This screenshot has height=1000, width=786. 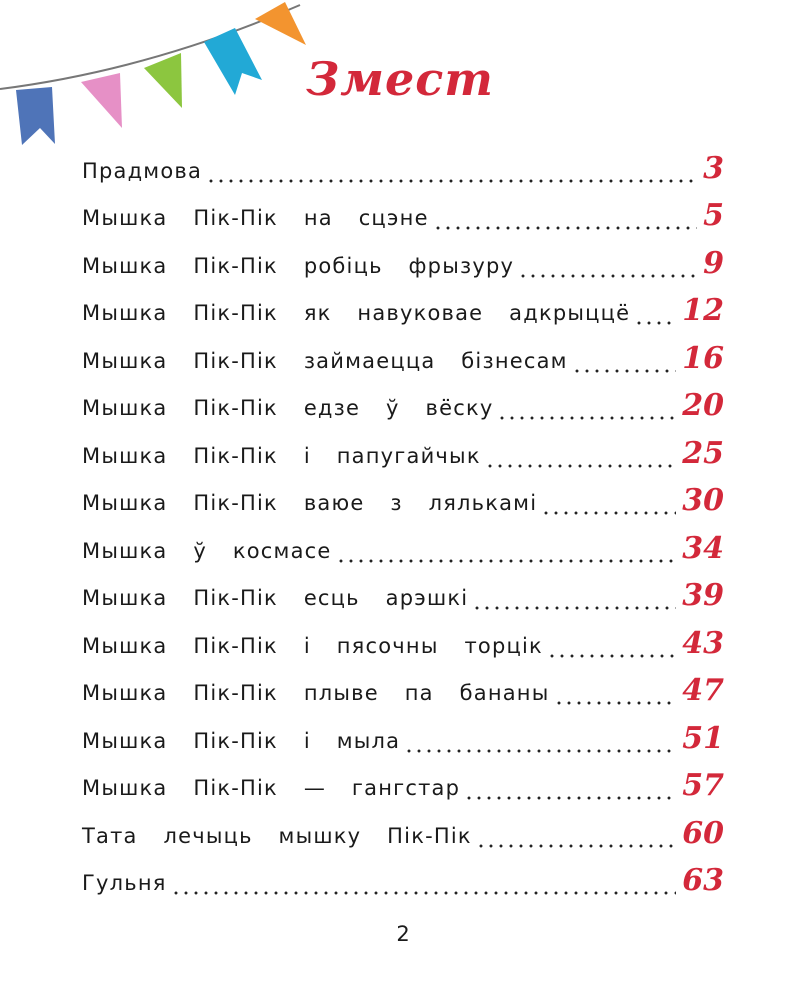 What do you see at coordinates (312, 645) in the screenshot?
I see `toc-entry-title: Мышка Пік-Пік і пясочны торцік` at bounding box center [312, 645].